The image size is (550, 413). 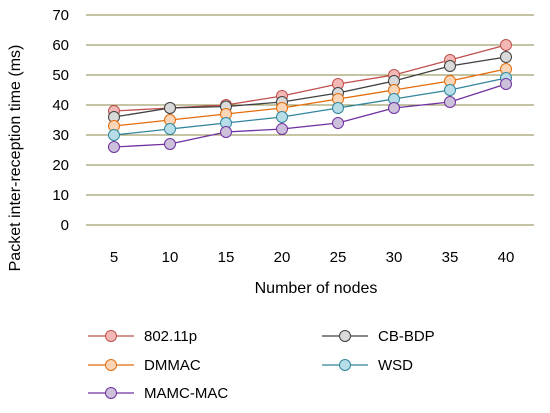 What do you see at coordinates (170, 257) in the screenshot?
I see `x-tick-label: 10` at bounding box center [170, 257].